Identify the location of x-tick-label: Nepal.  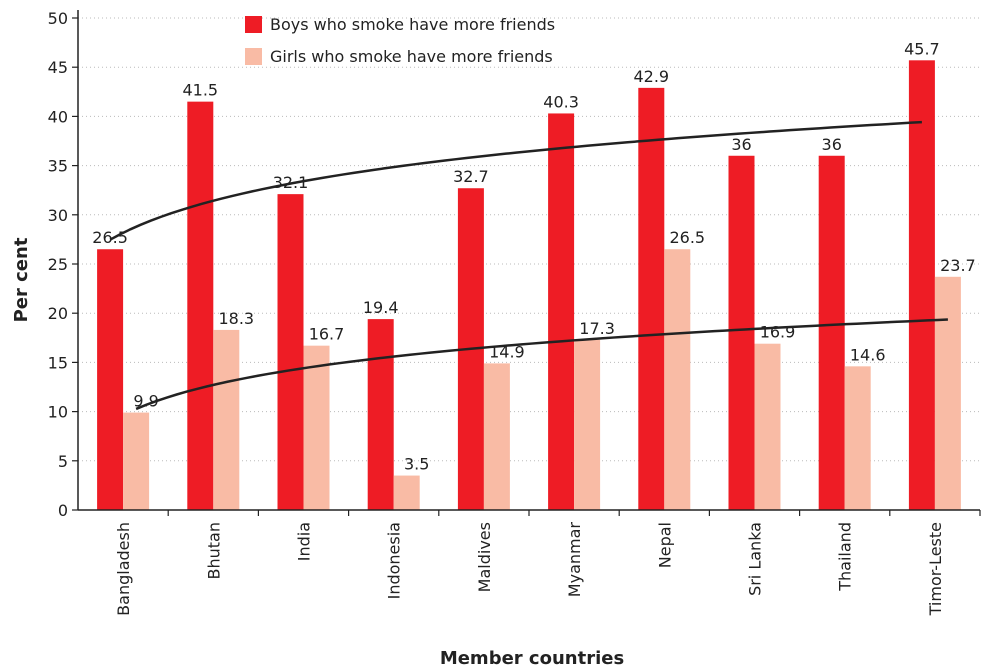
(664, 545).